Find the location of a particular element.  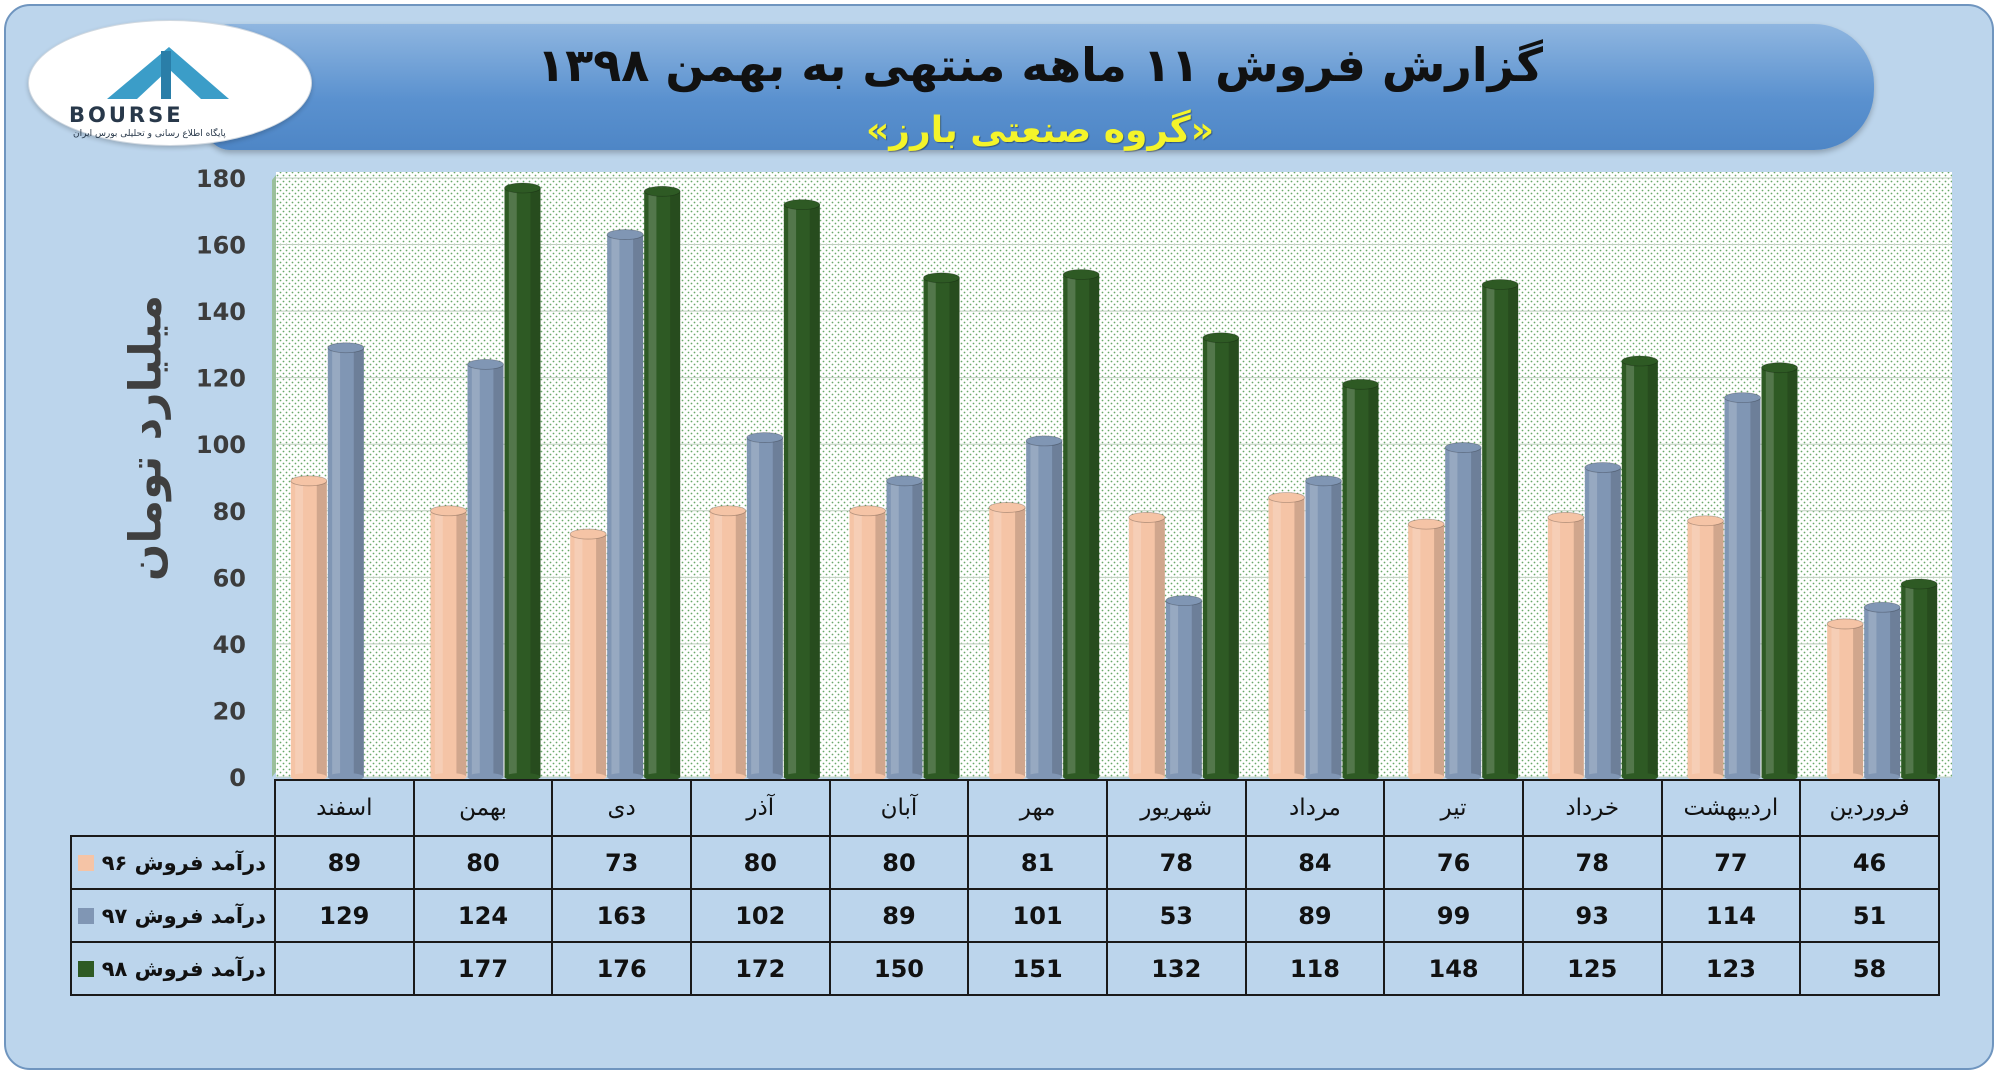

data-label: 123 is located at coordinates (1731, 968).